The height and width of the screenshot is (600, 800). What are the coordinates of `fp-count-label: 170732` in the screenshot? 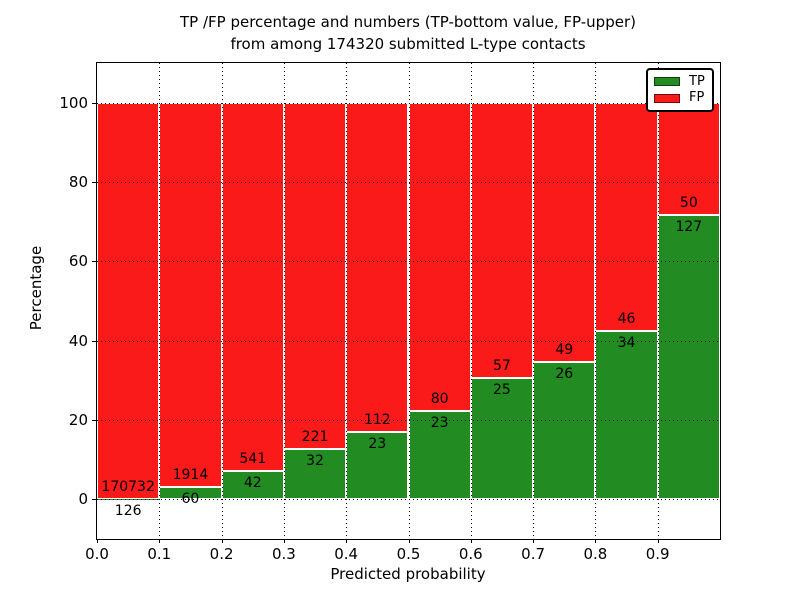 It's located at (128, 487).